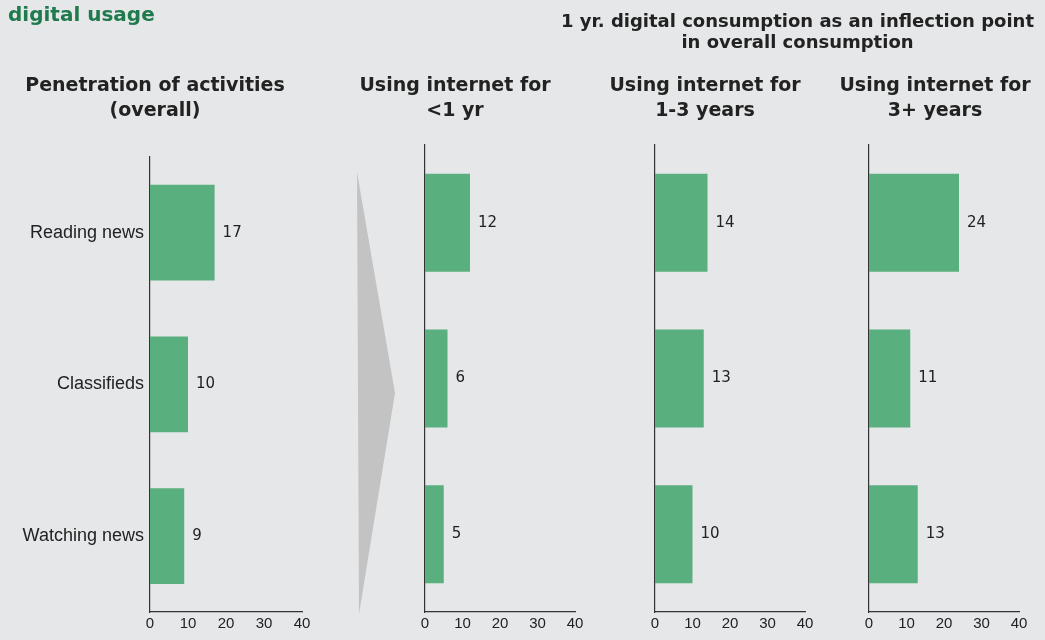  I want to click on data-label: 9, so click(197, 535).